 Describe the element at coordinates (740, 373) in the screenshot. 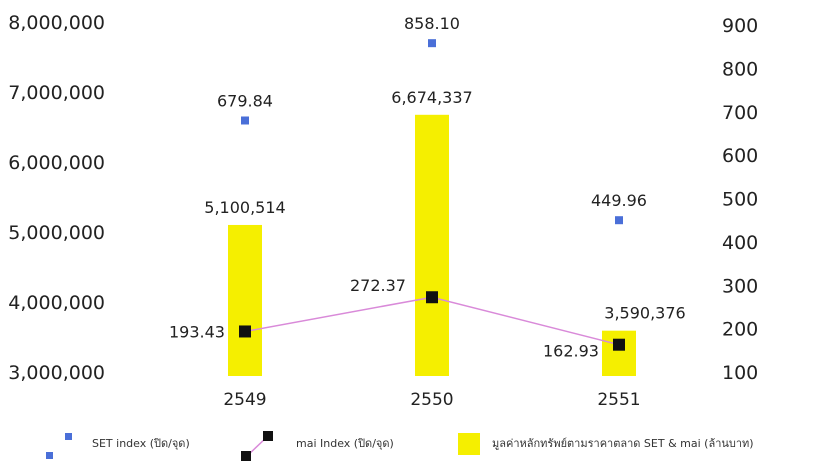

I see `right-tick-label: 100` at that location.